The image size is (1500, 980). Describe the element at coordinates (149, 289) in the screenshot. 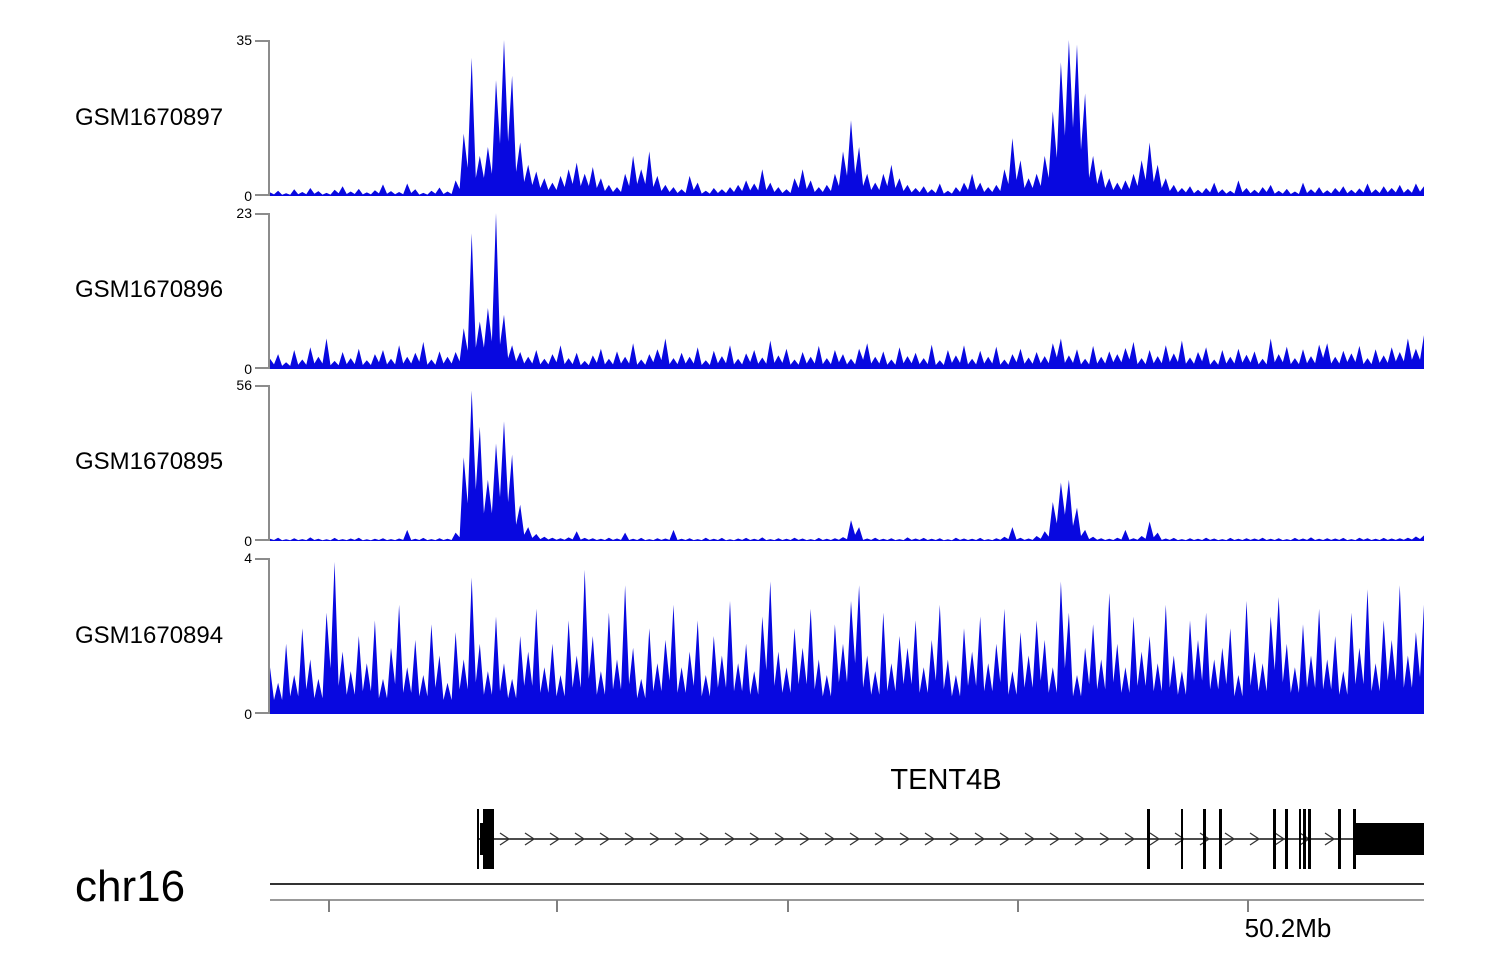

I see `track-label: GSM1670896` at that location.